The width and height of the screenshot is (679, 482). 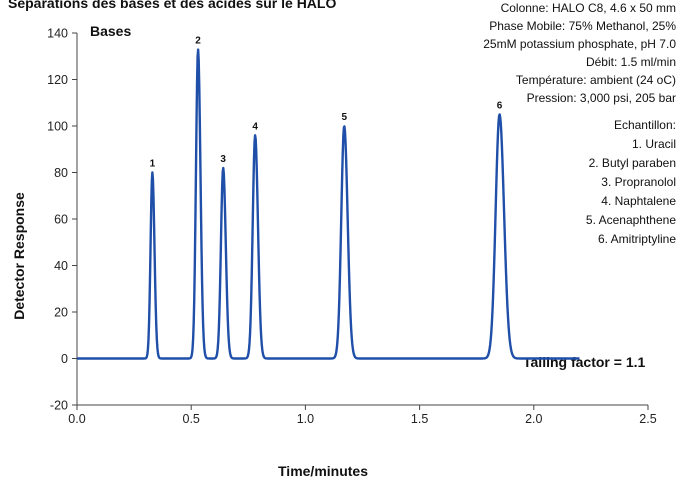 I want to click on condition-line: Colonne: HALO C8, 4.6 x 50 mm, so click(x=588, y=8).